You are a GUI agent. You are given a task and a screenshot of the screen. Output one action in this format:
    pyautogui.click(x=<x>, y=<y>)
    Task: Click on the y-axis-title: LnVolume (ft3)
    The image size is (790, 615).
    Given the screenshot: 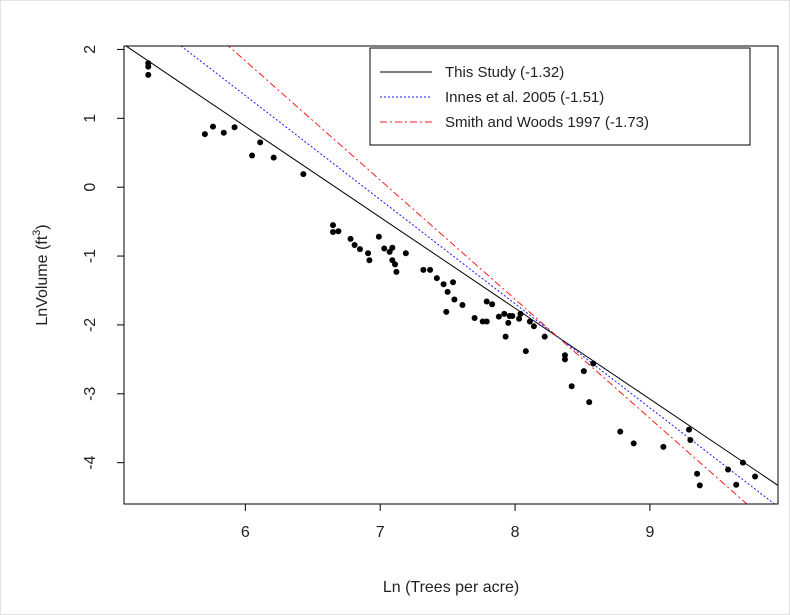 What is the action you would take?
    pyautogui.click(x=41, y=274)
    